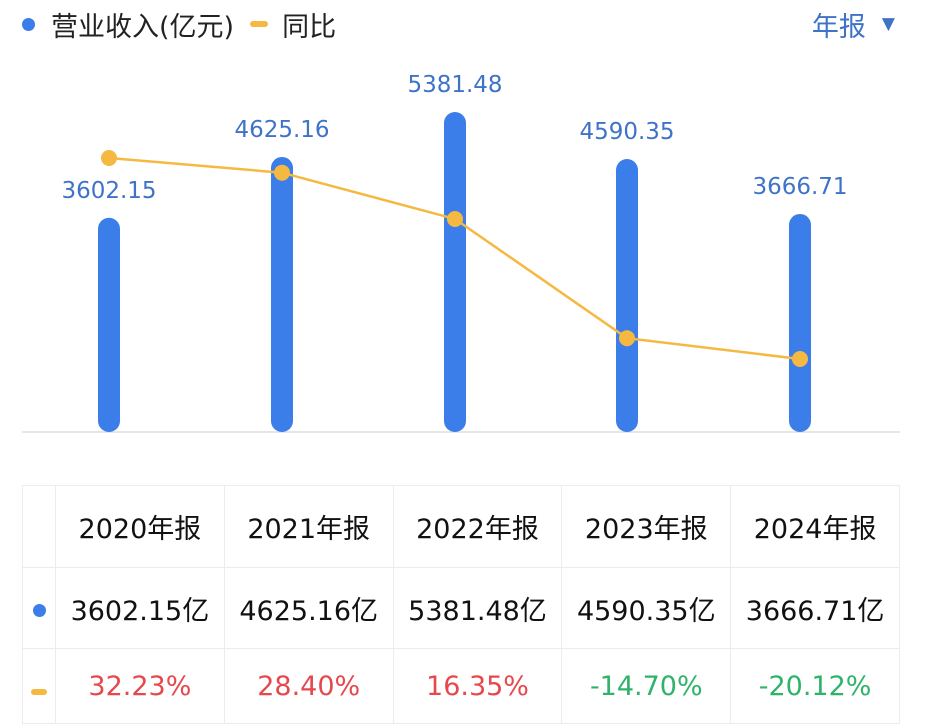 The width and height of the screenshot is (929, 724). I want to click on revenue-cell: 3602.15亿, so click(140, 608).